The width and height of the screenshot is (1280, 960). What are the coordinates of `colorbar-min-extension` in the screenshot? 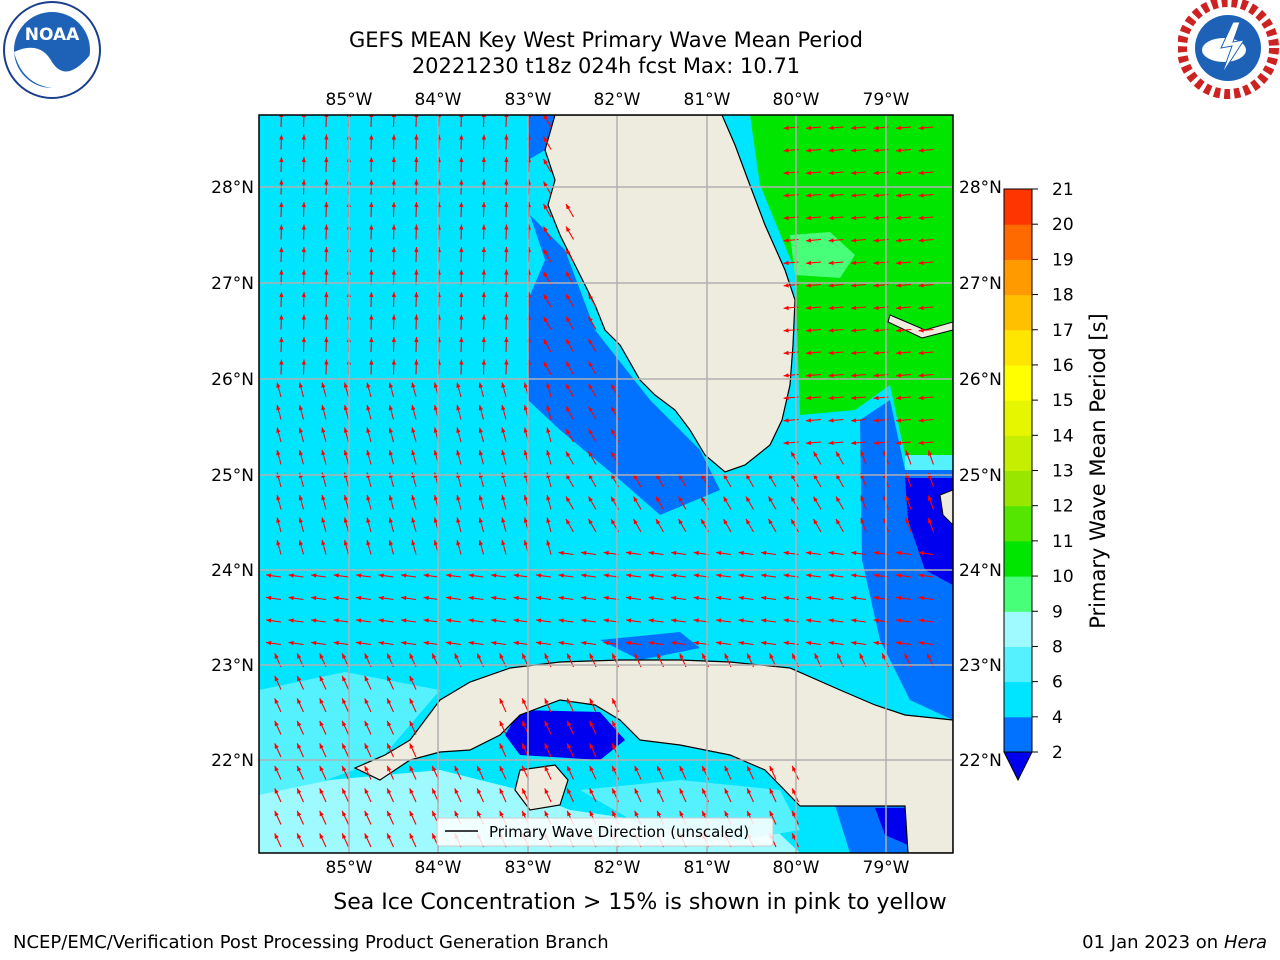 It's located at (1018, 766).